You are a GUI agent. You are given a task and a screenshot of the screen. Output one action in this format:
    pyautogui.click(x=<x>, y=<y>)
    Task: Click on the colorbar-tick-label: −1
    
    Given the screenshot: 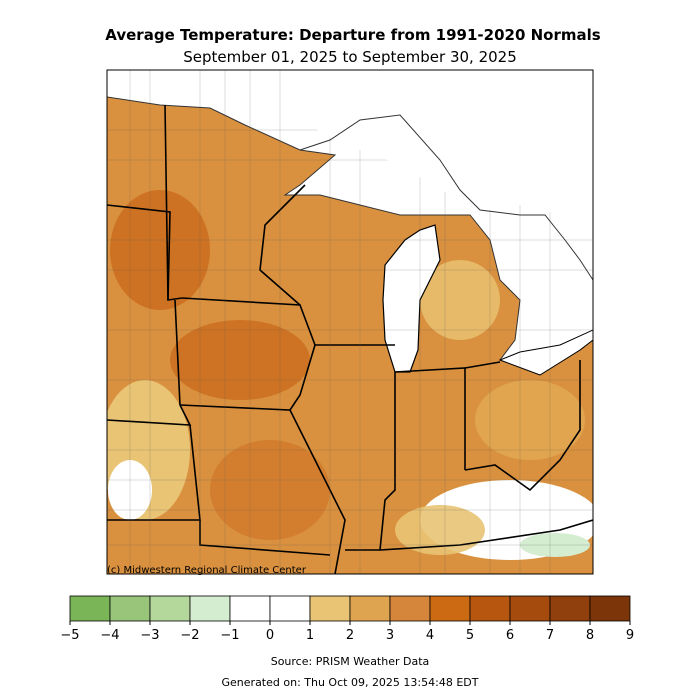 What is the action you would take?
    pyautogui.click(x=229, y=635)
    